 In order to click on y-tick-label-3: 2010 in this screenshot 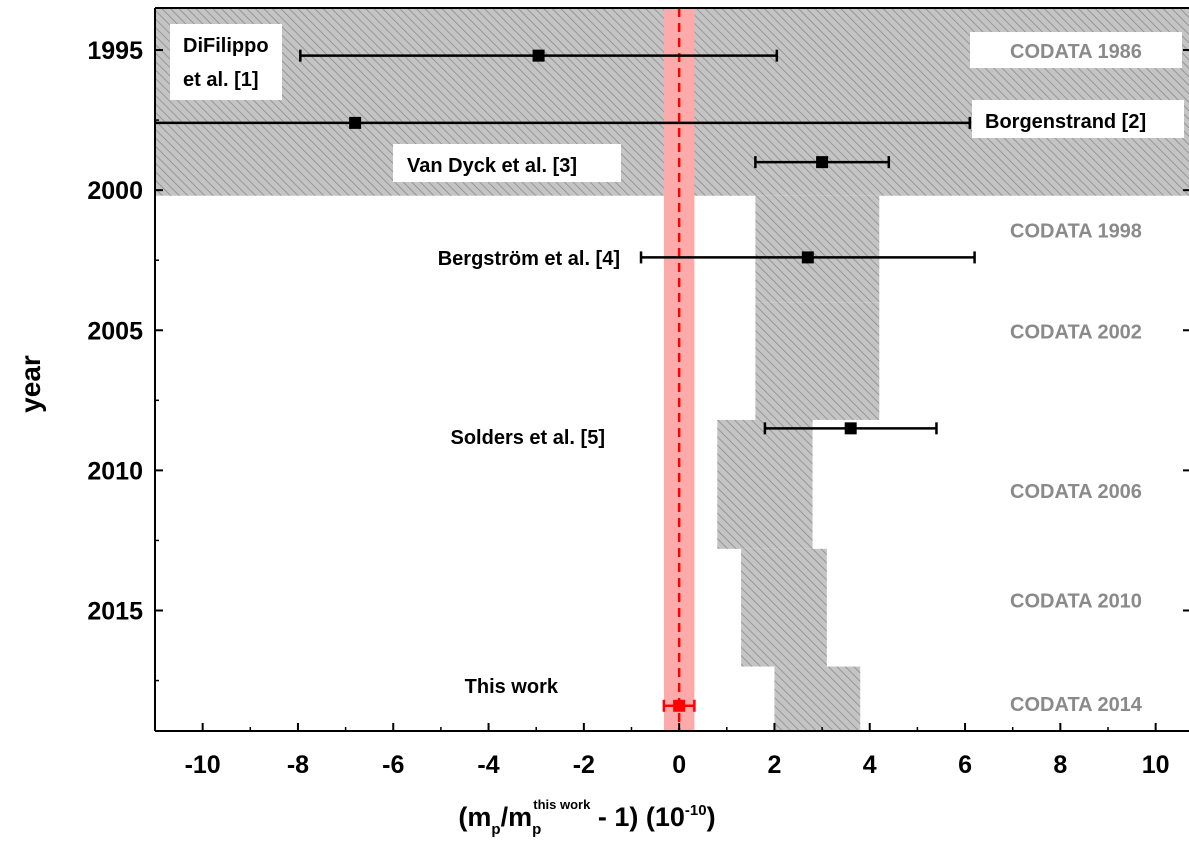, I will do `click(115, 471)`.